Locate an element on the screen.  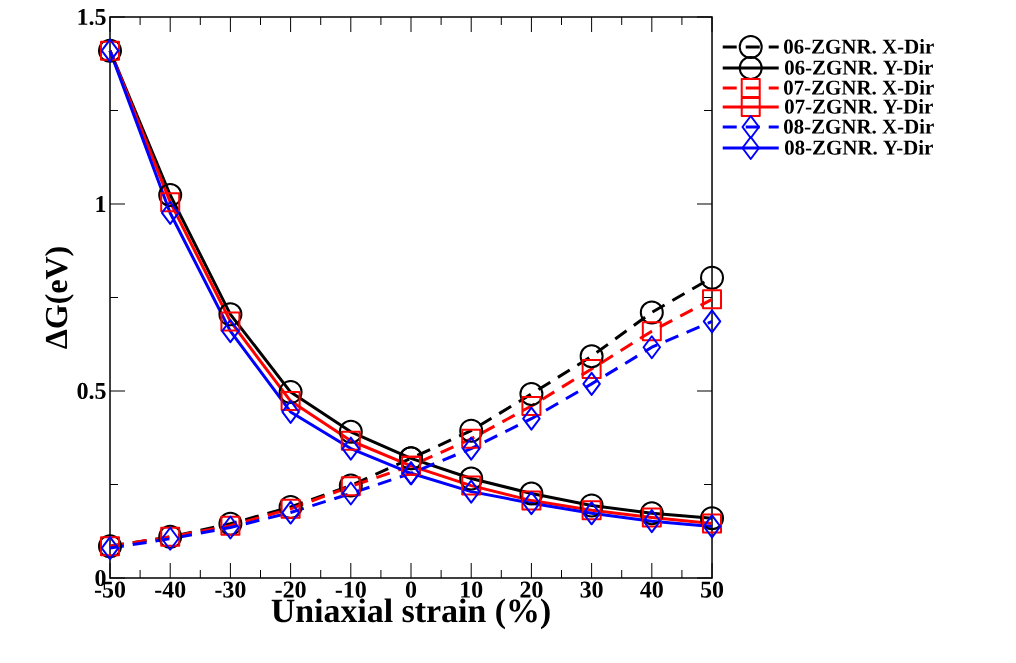
legend-label: 08-ZGNR. X-Dir is located at coordinates (859, 126).